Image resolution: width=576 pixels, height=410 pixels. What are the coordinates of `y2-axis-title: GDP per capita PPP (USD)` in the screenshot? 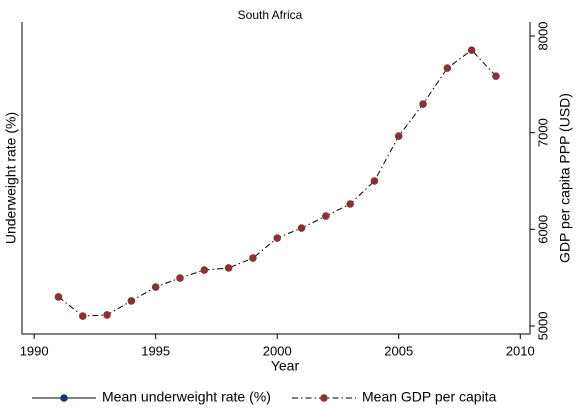 It's located at (565, 178).